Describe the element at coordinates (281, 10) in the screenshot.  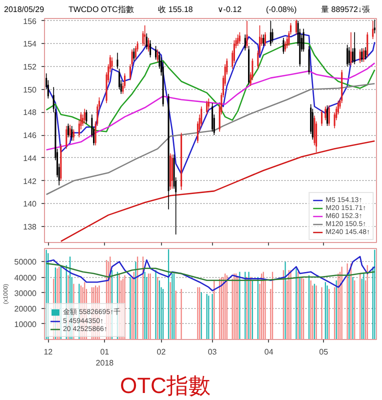
I see `text: (-0.08%)` at that location.